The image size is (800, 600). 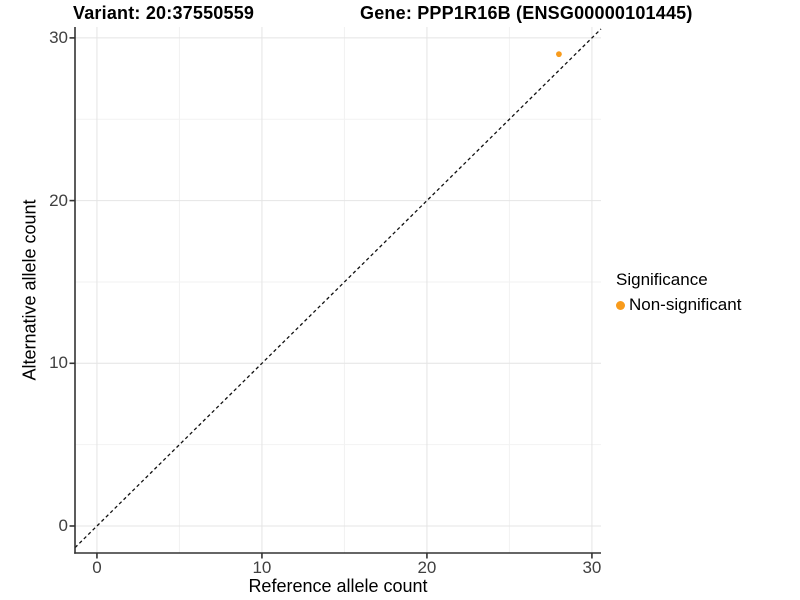 What do you see at coordinates (58, 200) in the screenshot?
I see `y-tick-label: 20` at bounding box center [58, 200].